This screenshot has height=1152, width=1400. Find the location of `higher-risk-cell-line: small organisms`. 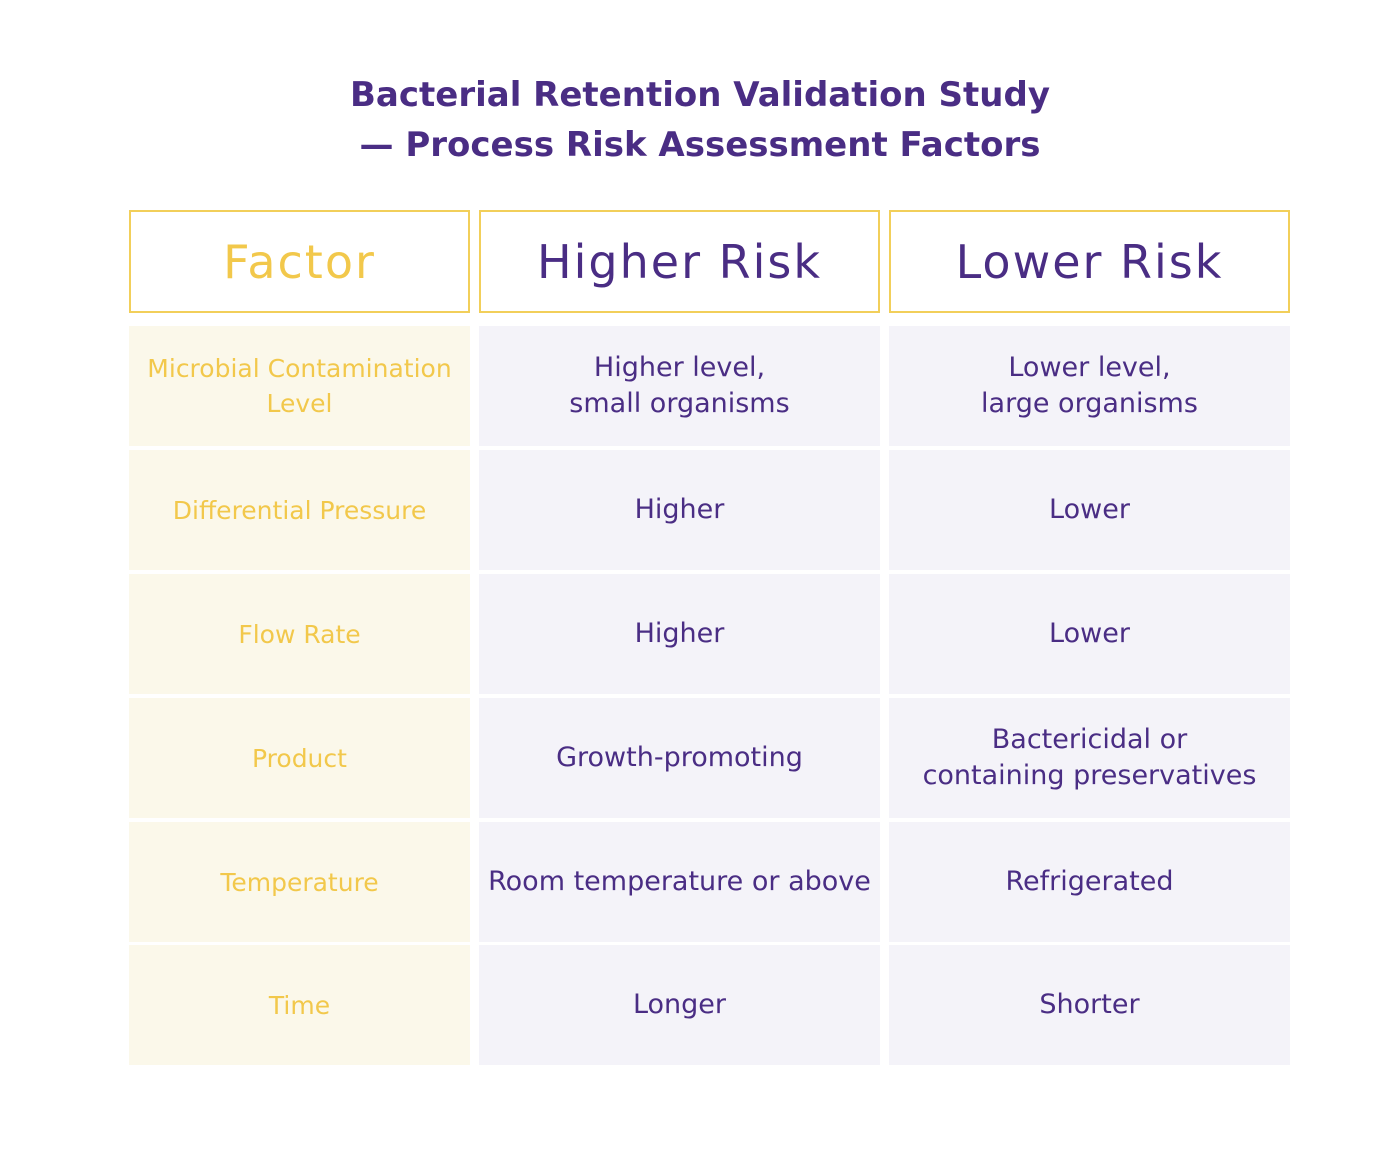

higher-risk-cell-line: small organisms is located at coordinates (679, 403).